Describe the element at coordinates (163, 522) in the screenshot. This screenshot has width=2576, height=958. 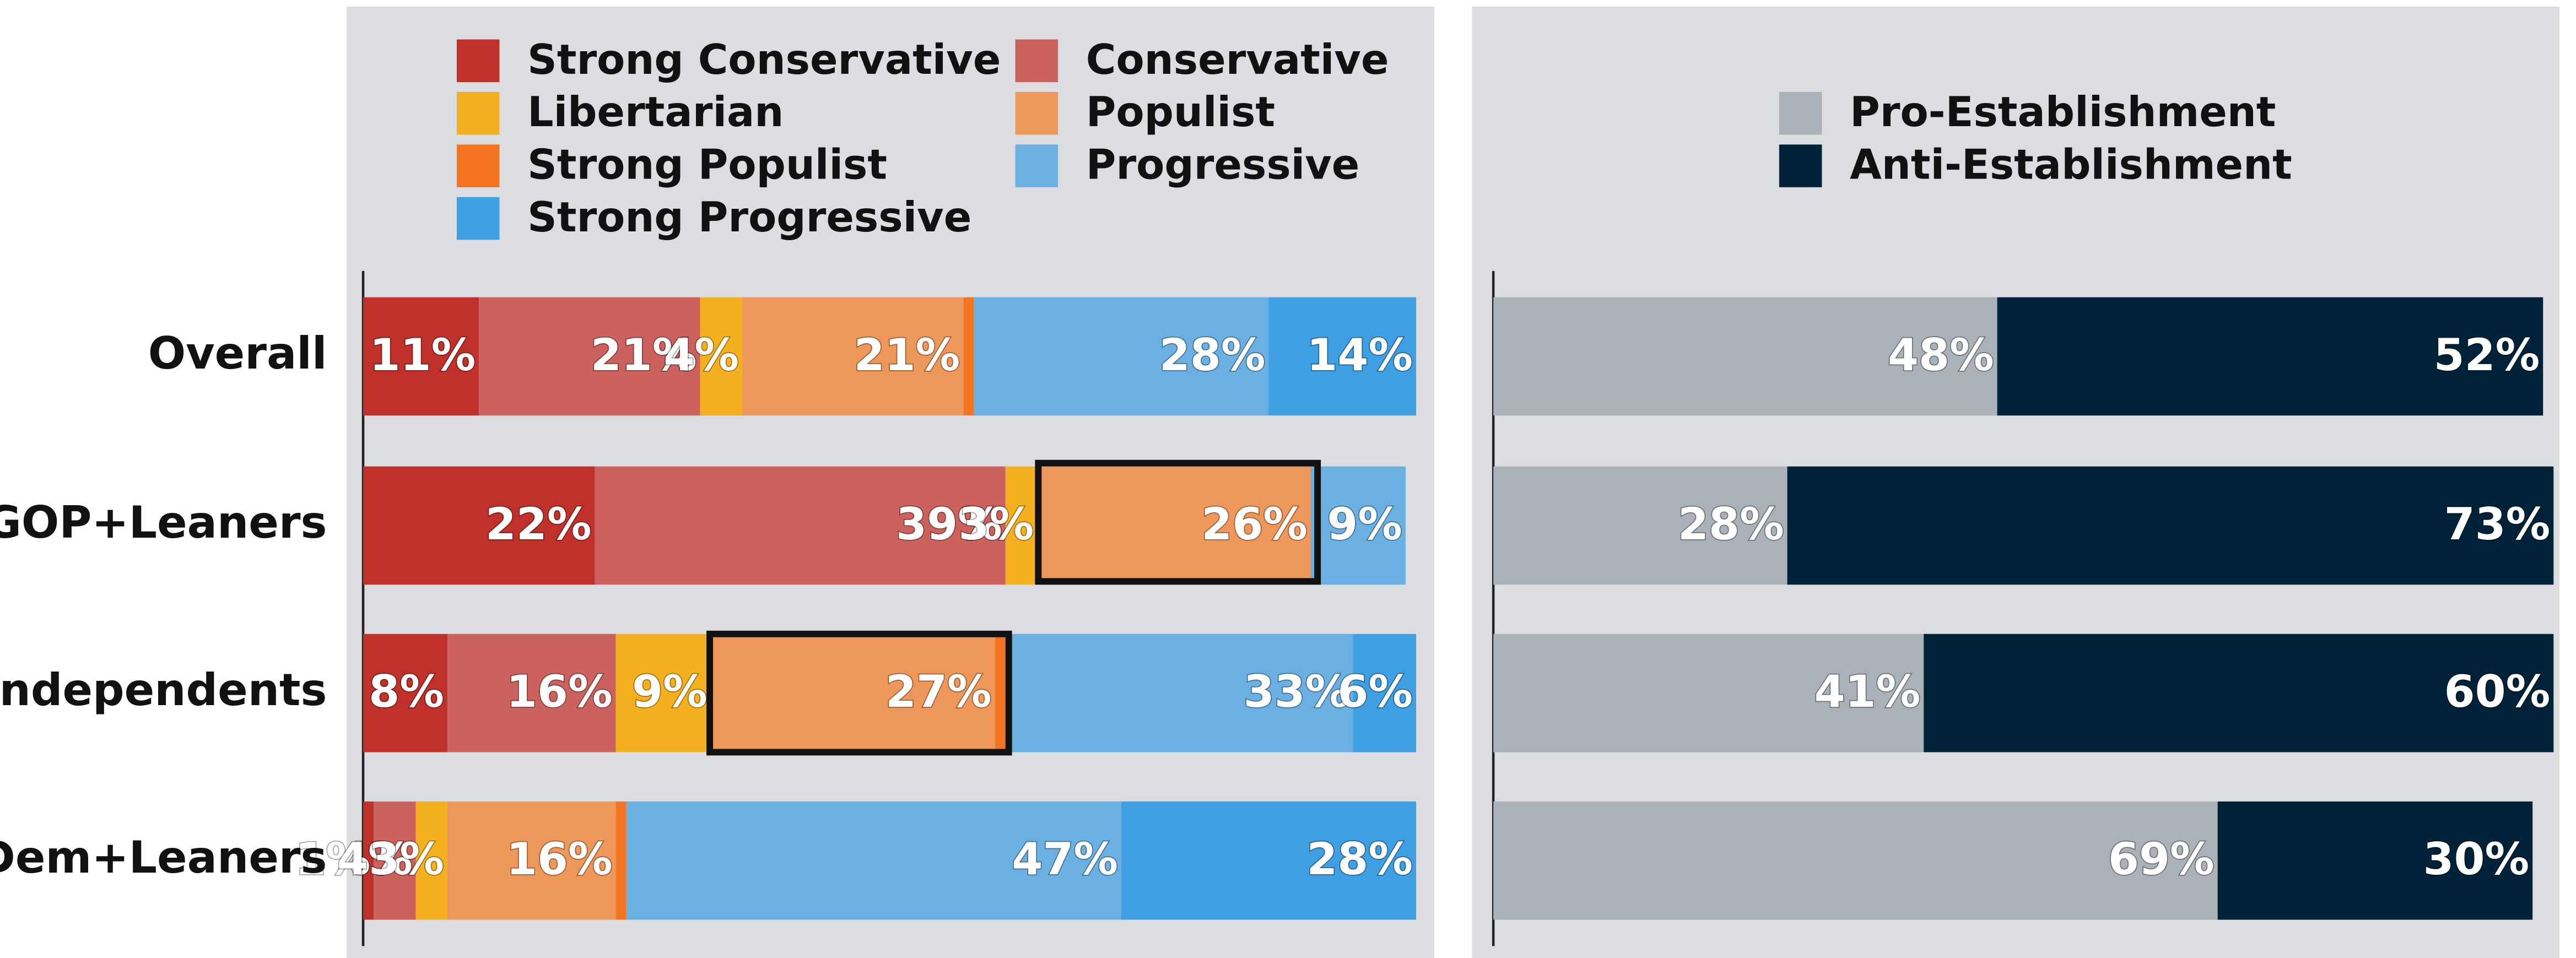
I see `category-label: GOP+Leaners` at that location.